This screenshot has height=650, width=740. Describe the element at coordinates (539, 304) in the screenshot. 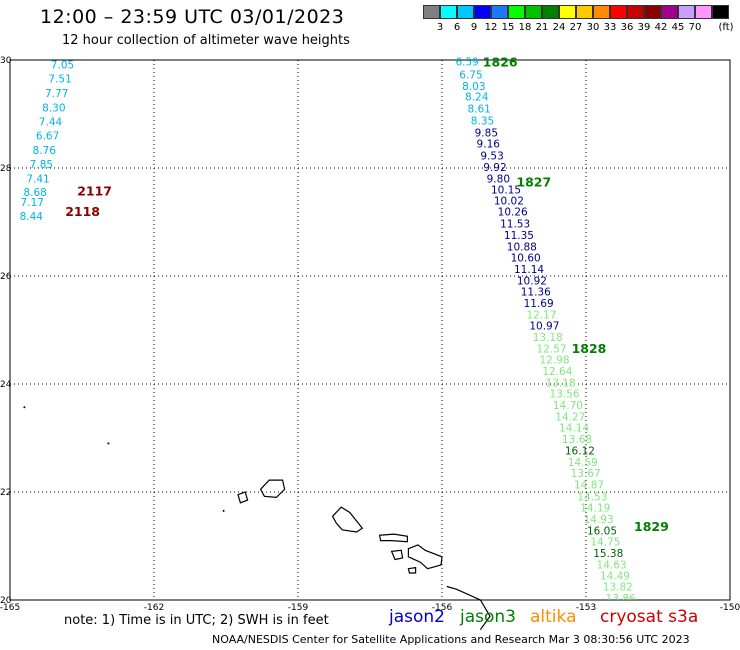

I see `wave-height-label: 11.69` at that location.